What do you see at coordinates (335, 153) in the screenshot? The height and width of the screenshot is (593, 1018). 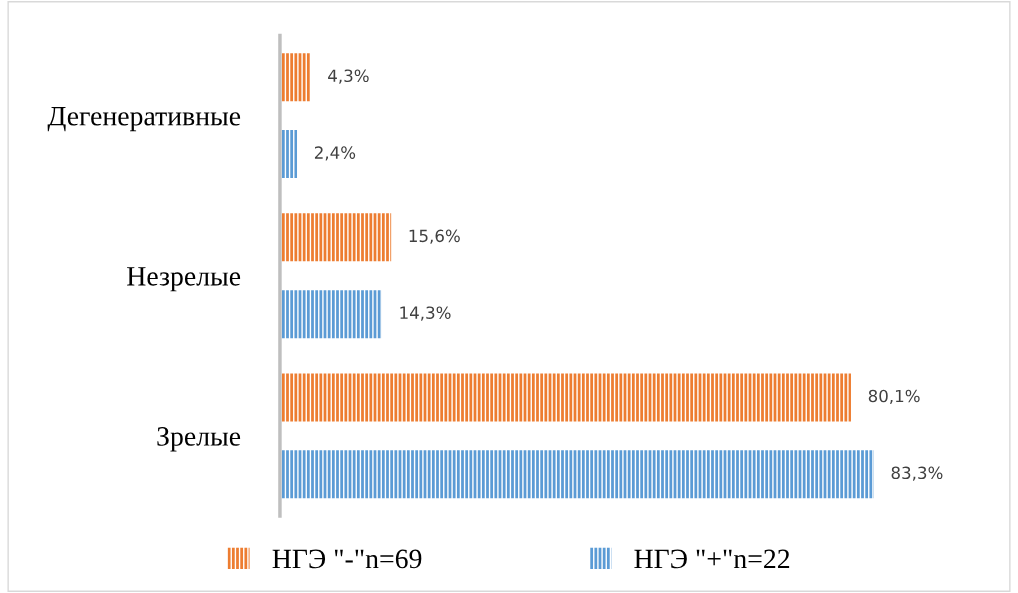 I see `data-label: 2,4%` at bounding box center [335, 153].